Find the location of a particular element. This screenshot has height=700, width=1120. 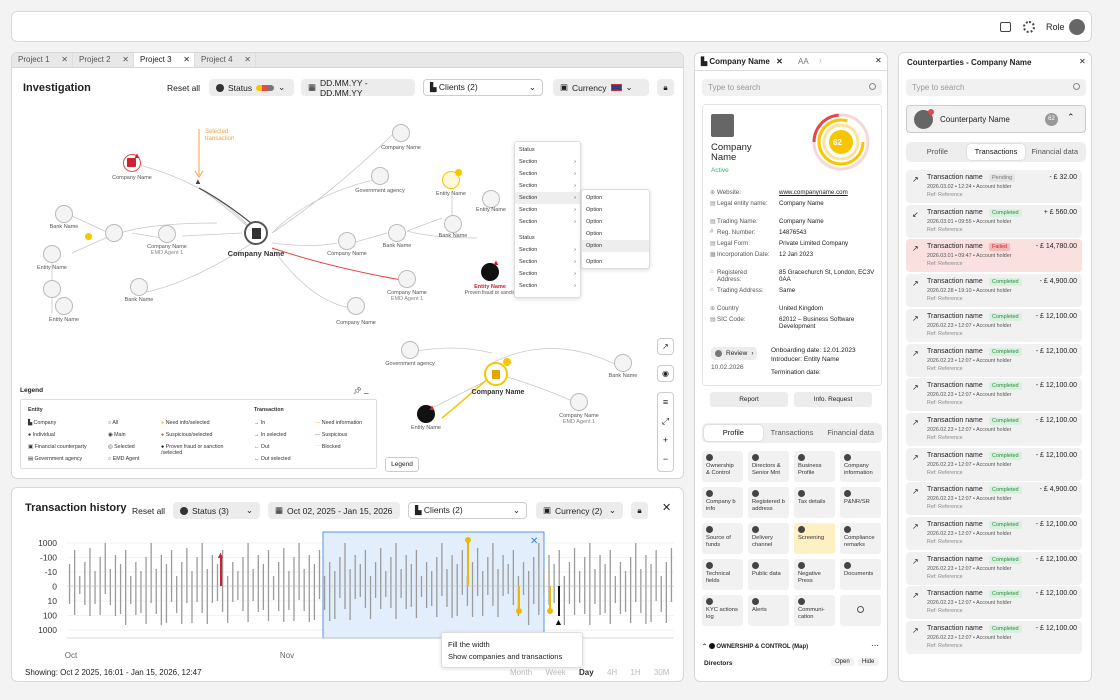

tab-project-1: Project 1 ✕ is located at coordinates (42, 60).